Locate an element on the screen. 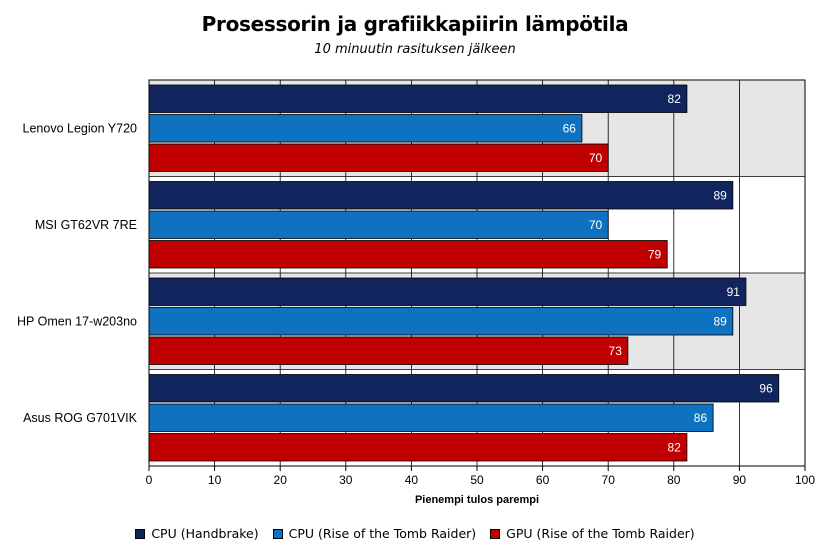 This screenshot has height=557, width=830. data-label: 91 is located at coordinates (734, 292).